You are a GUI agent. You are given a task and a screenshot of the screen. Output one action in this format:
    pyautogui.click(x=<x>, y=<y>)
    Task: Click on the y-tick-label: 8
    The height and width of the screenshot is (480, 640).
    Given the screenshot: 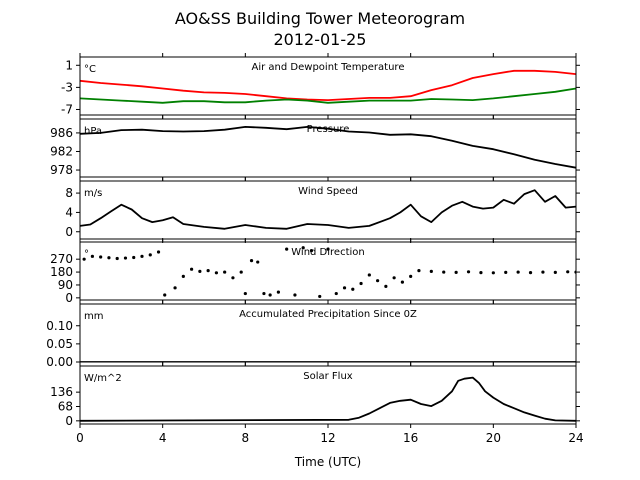 What is the action you would take?
    pyautogui.click(x=69, y=193)
    